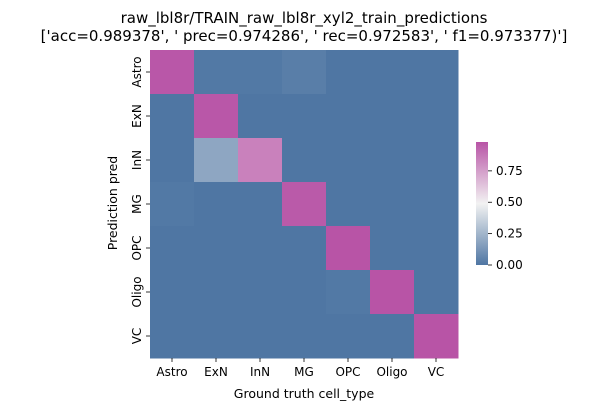 This screenshot has width=607, height=411. I want to click on x-tick-label-ExN: ExN, so click(216, 372).